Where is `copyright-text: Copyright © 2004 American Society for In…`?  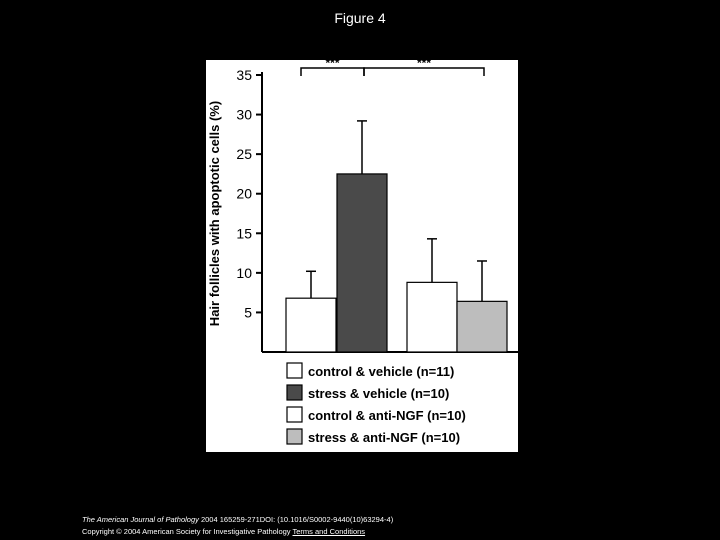
copyright-text: Copyright © 2004 American Society for In… is located at coordinates (186, 531).